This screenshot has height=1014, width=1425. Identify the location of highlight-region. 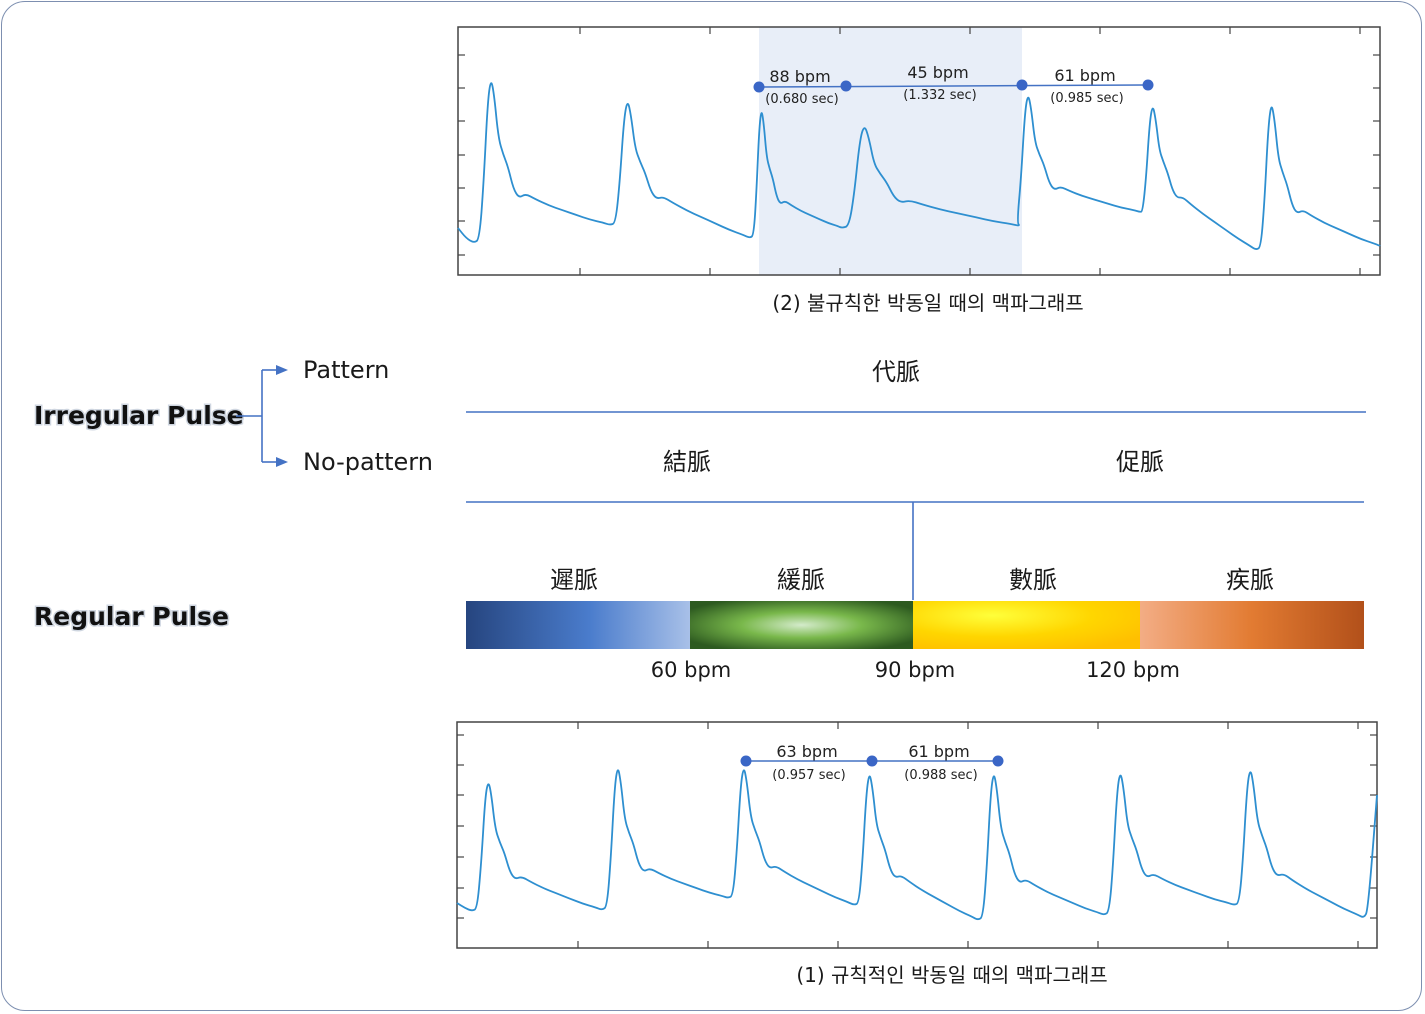
(890, 151).